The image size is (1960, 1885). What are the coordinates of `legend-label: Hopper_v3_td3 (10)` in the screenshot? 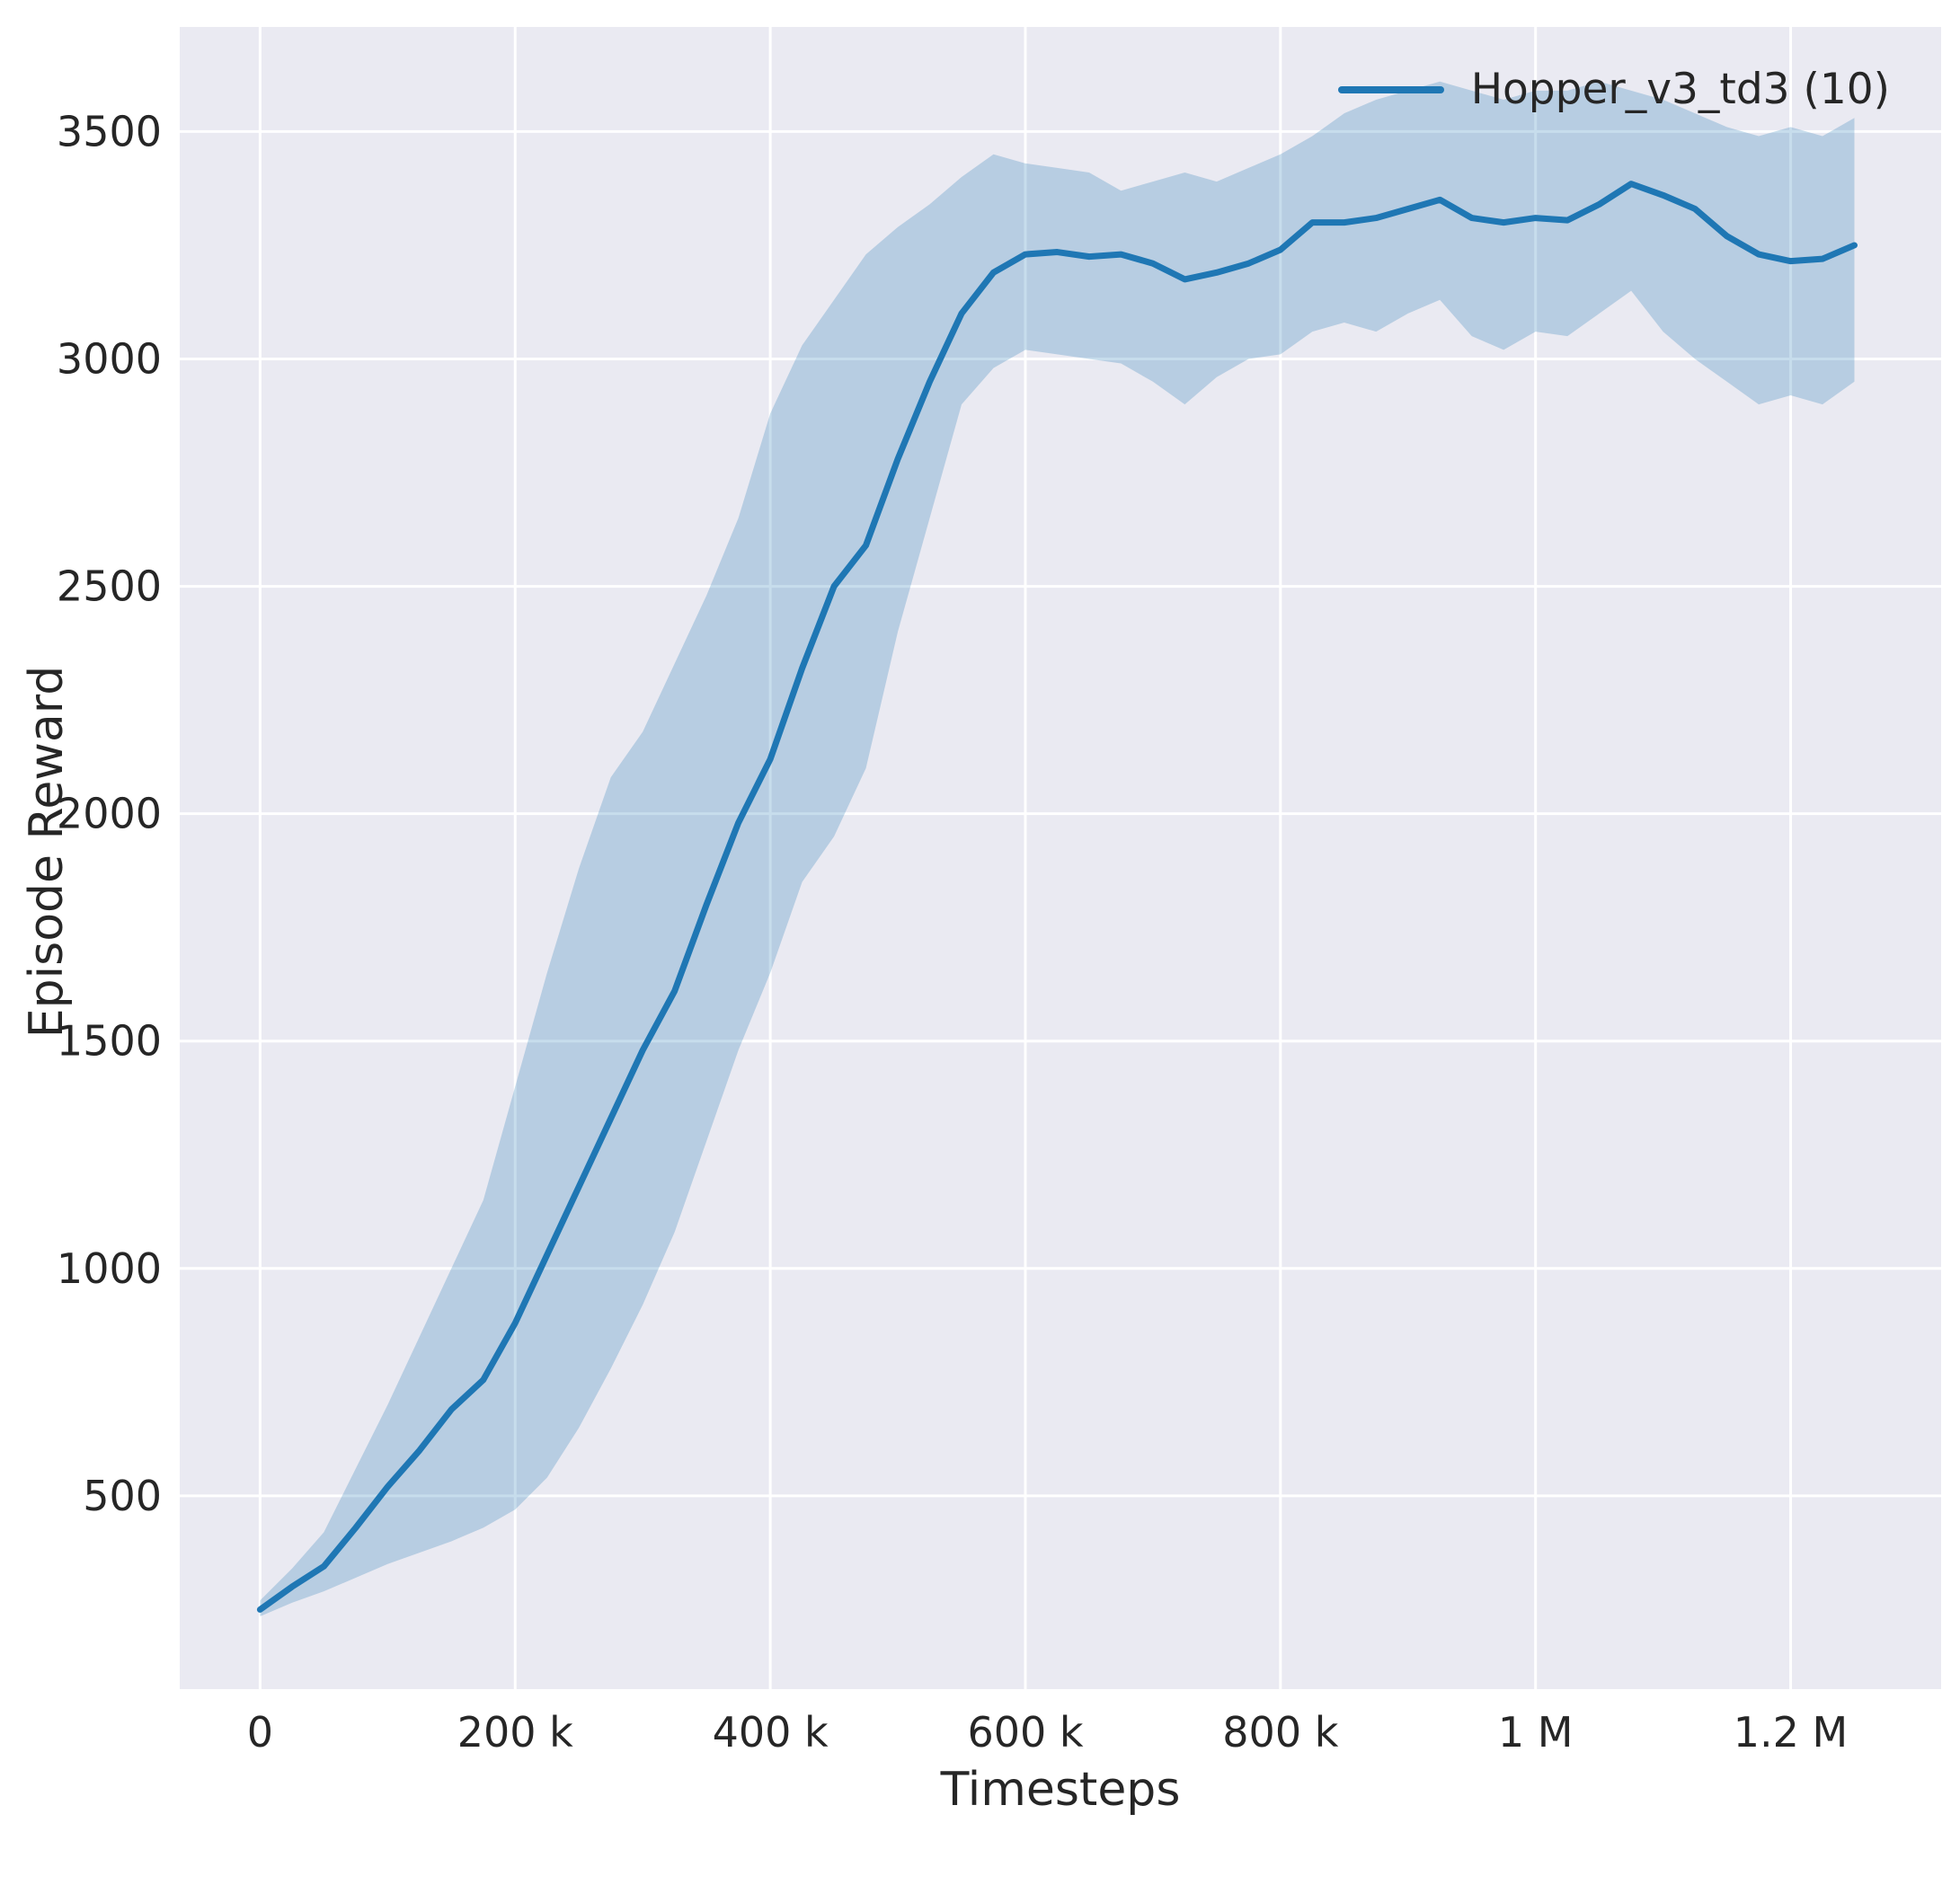 It's located at (1680, 89).